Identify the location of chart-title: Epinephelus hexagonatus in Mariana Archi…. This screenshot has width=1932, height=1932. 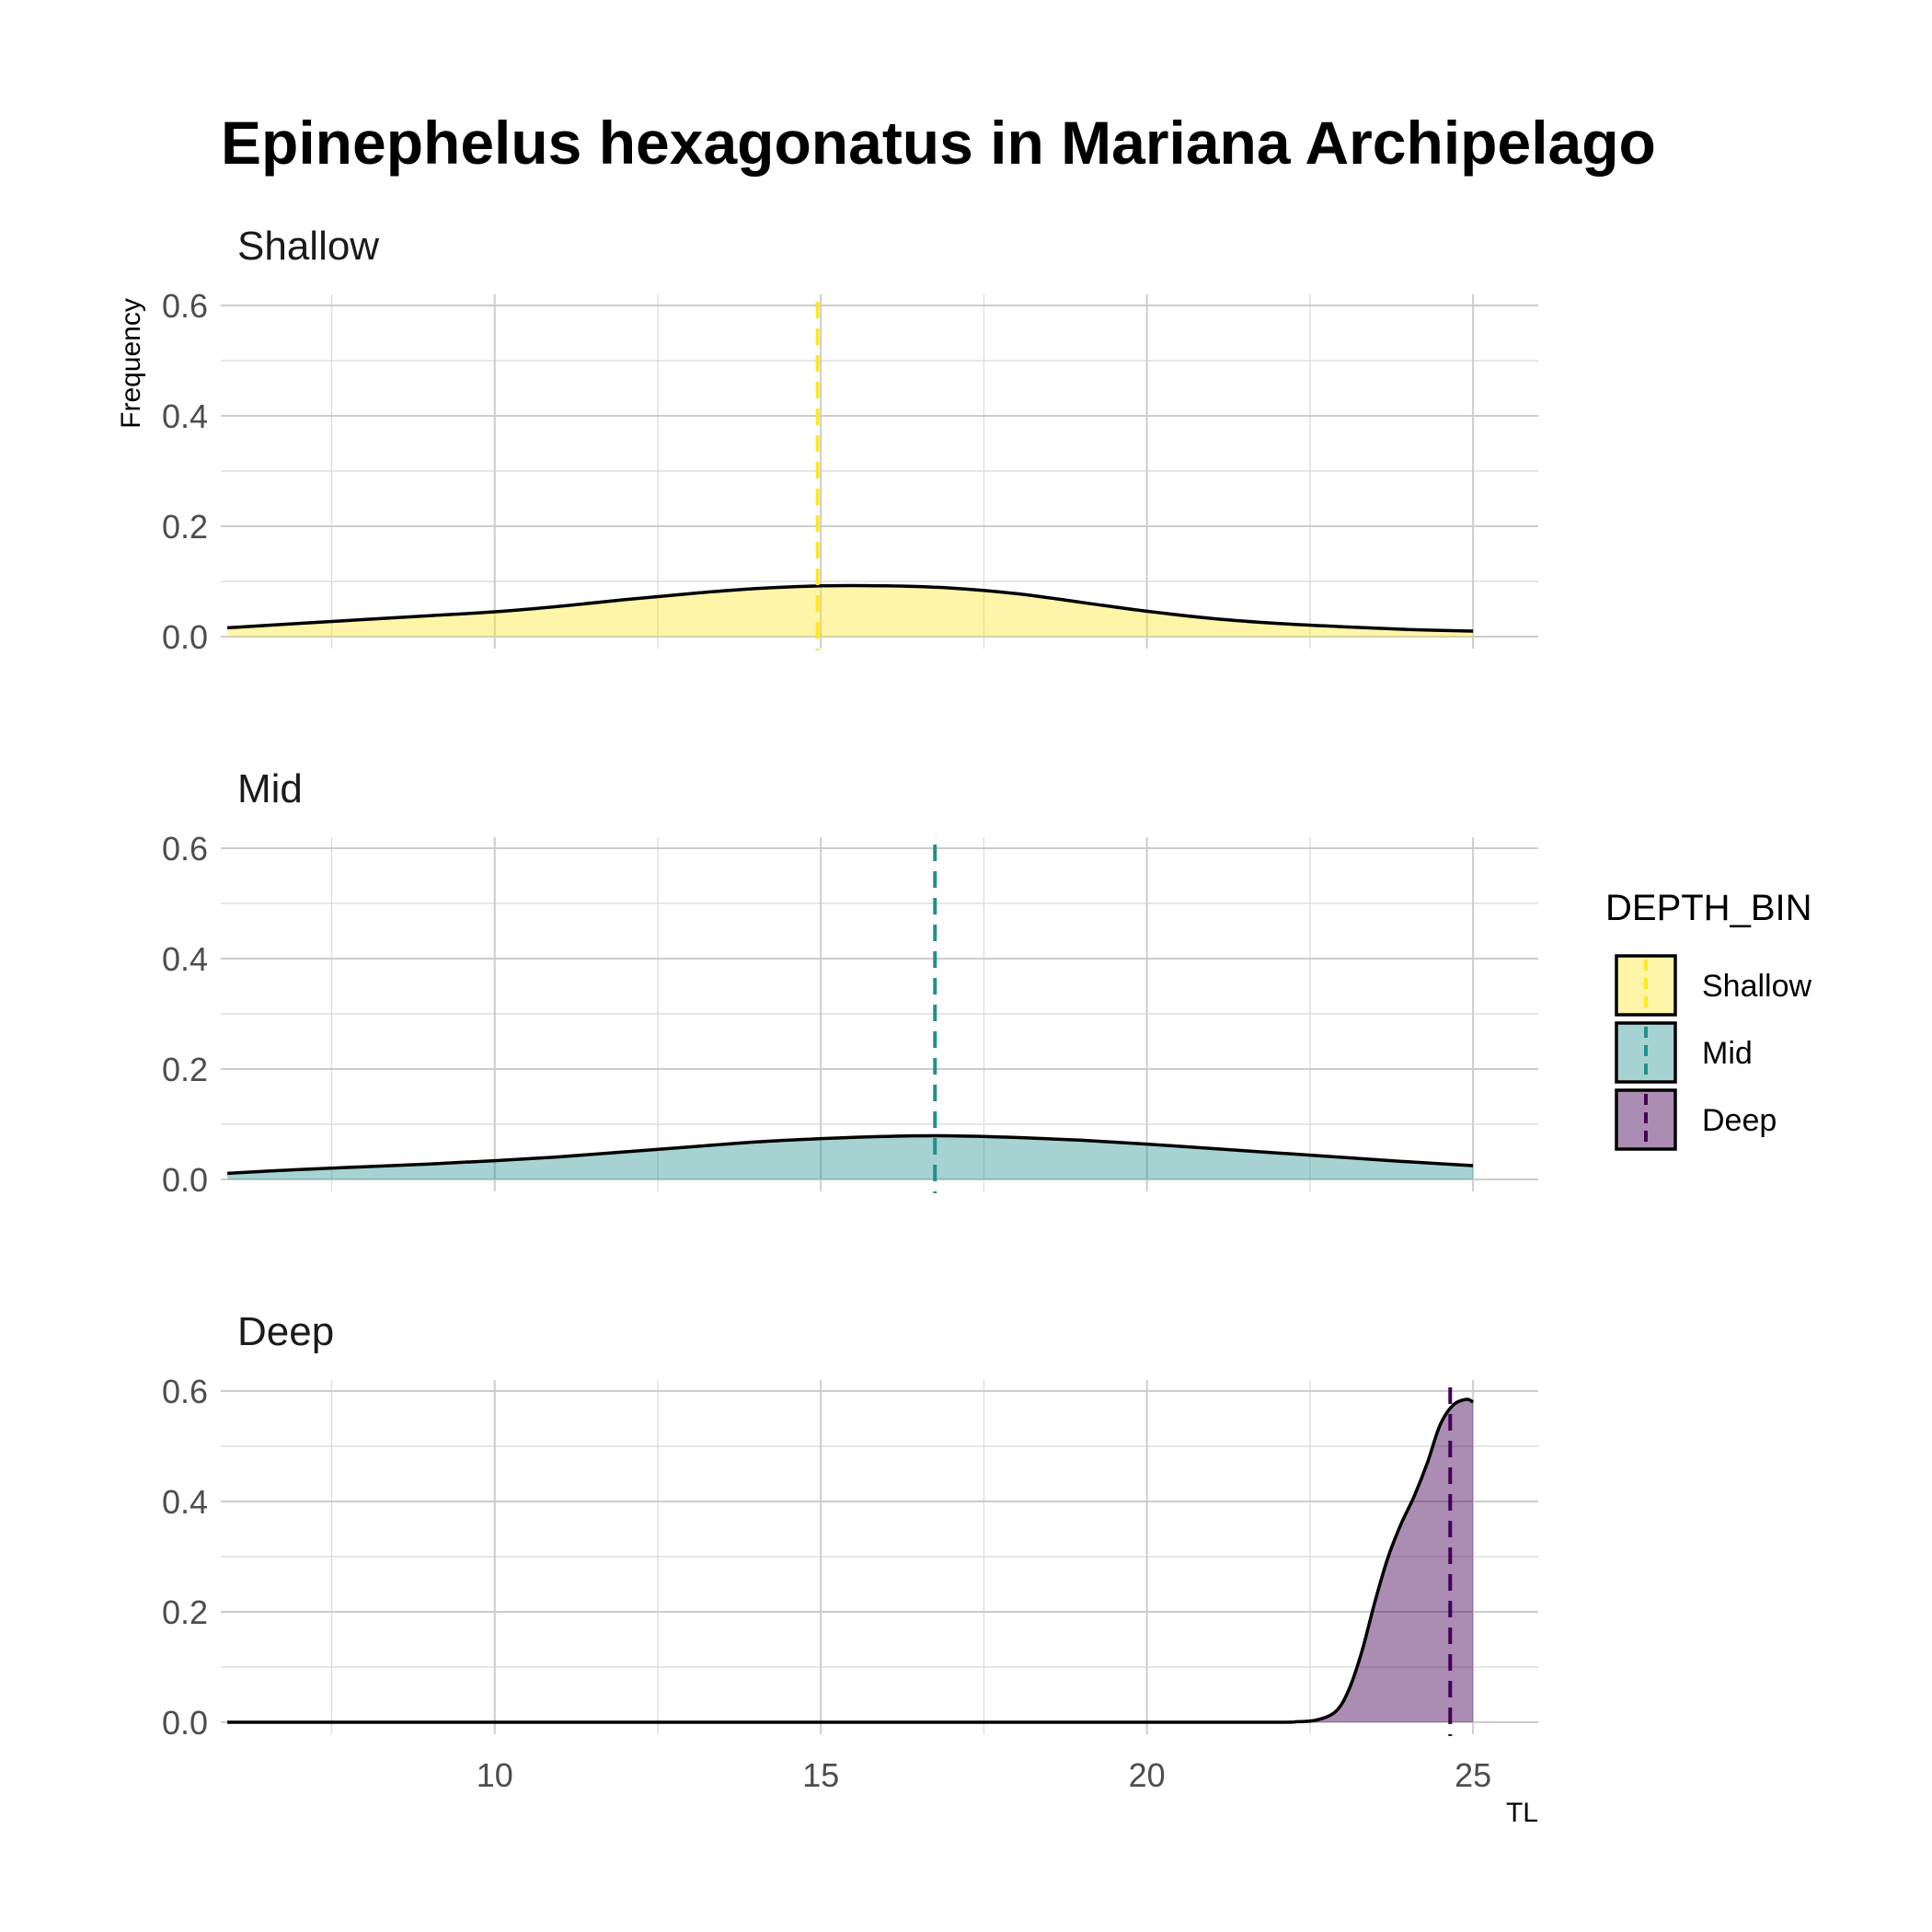
(938, 143).